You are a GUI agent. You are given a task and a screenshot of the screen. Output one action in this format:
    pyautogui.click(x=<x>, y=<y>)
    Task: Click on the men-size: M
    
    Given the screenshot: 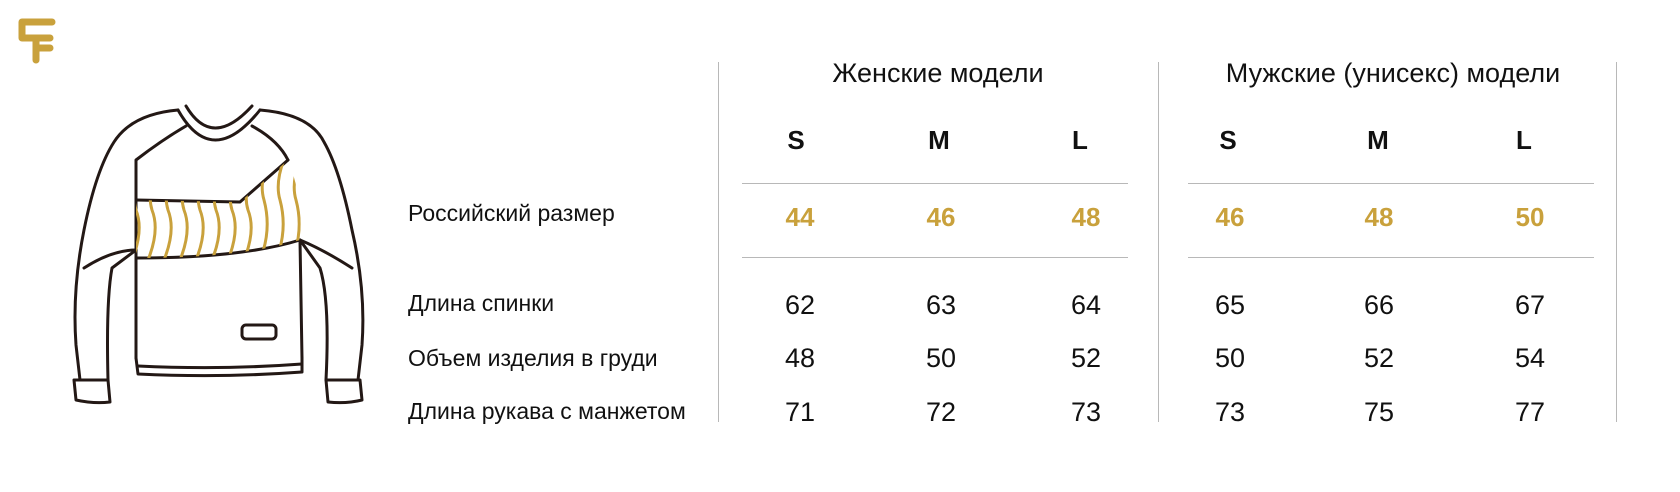 What is the action you would take?
    pyautogui.click(x=1378, y=140)
    